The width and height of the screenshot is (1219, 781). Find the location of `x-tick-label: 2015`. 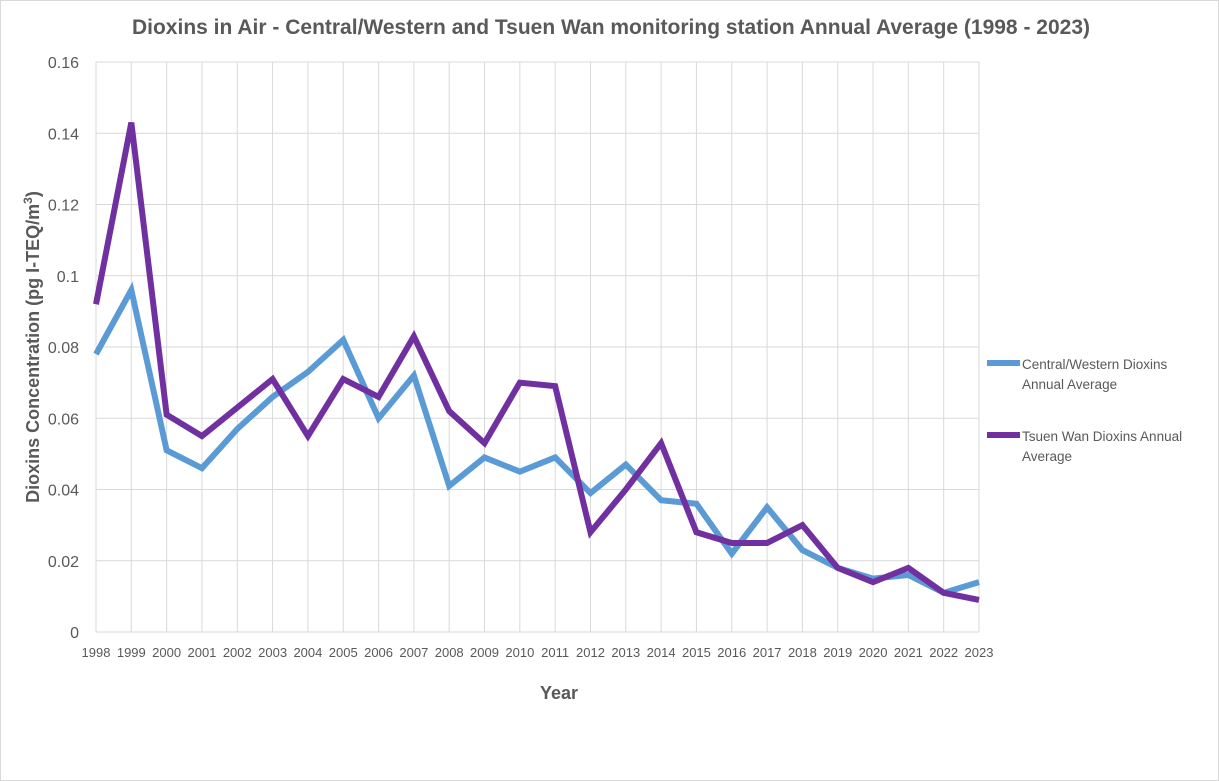

x-tick-label: 2015 is located at coordinates (696, 652).